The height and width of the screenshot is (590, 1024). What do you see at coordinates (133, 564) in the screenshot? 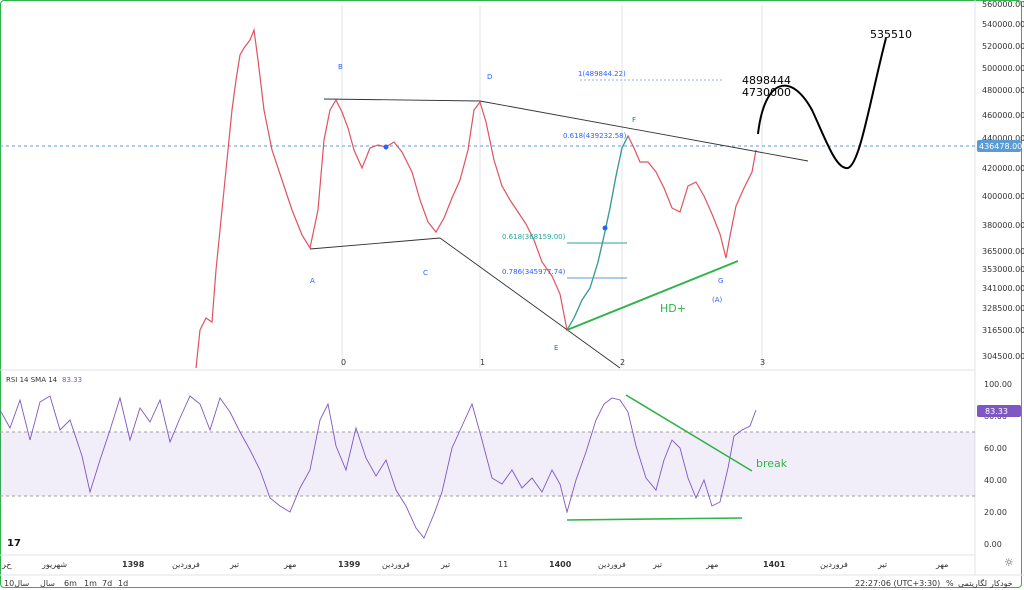
I see `time-tick-label: 1398` at bounding box center [133, 564].